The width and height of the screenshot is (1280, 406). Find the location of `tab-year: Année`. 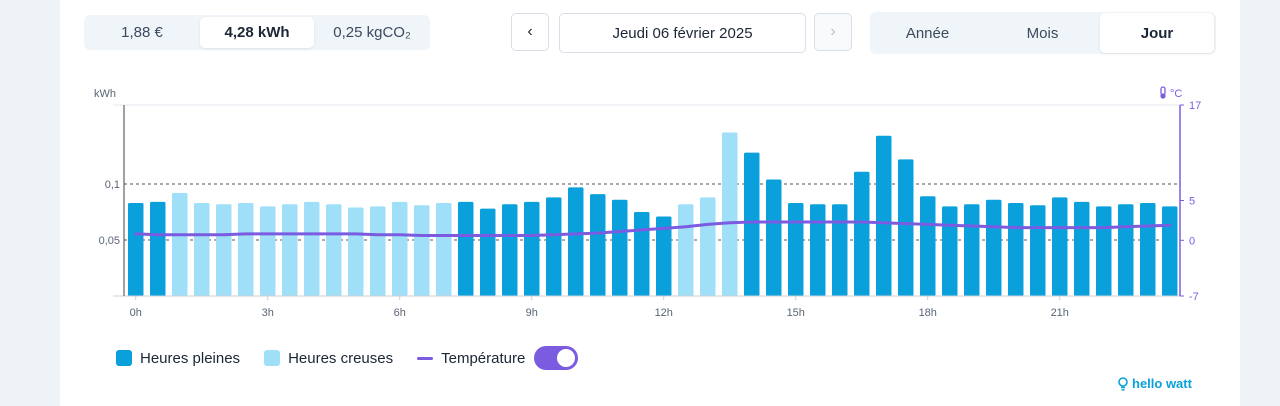

tab-year: Année is located at coordinates (927, 33).